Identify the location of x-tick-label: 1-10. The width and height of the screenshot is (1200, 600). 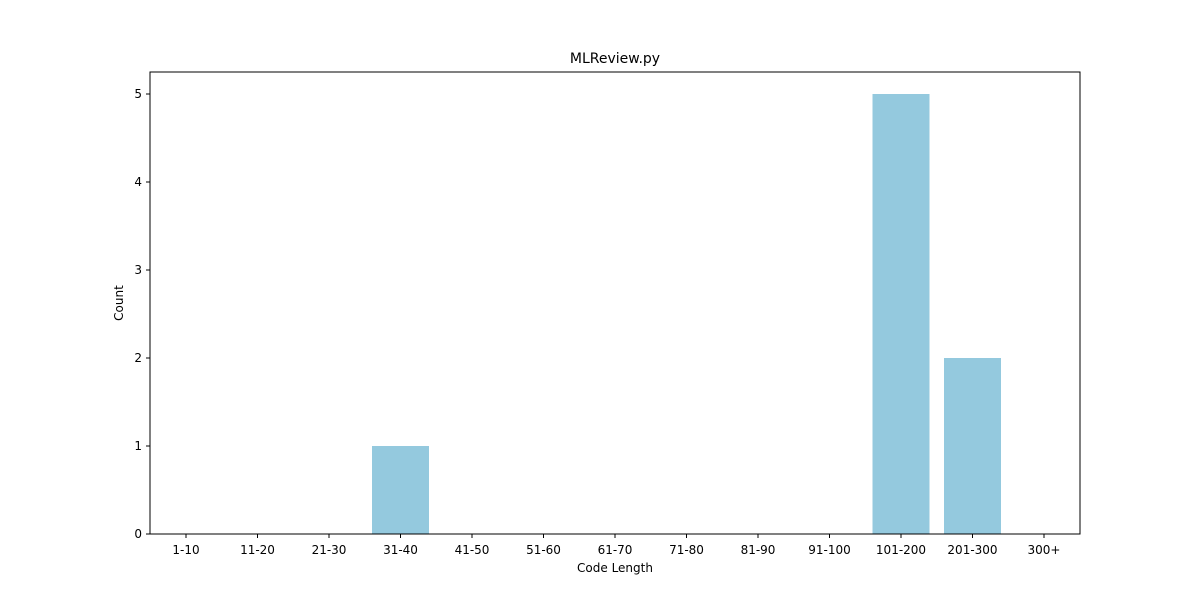
(185, 550).